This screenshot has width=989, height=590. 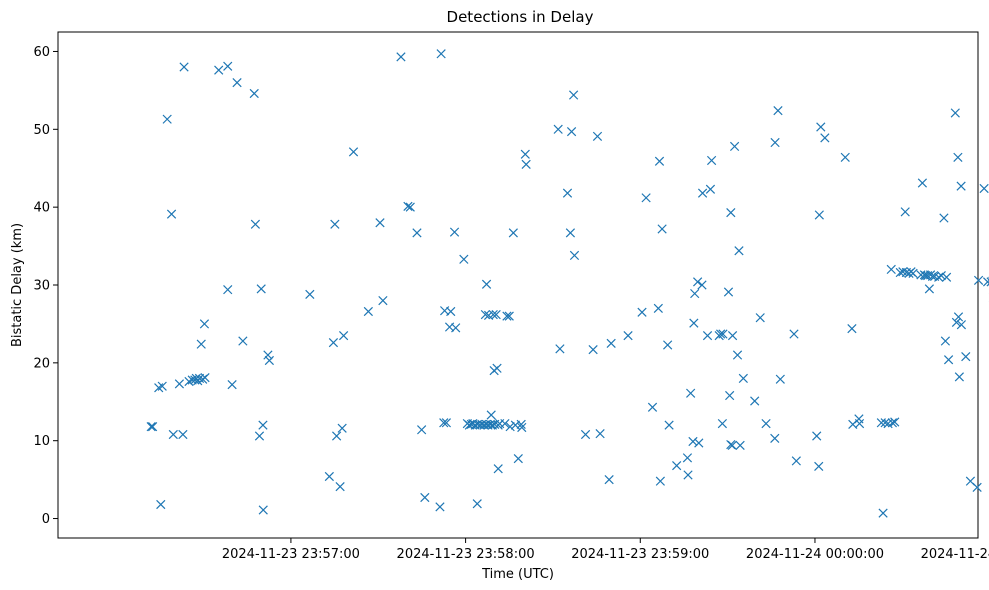 What do you see at coordinates (517, 574) in the screenshot?
I see `x-axis-label: Time (UTC)` at bounding box center [517, 574].